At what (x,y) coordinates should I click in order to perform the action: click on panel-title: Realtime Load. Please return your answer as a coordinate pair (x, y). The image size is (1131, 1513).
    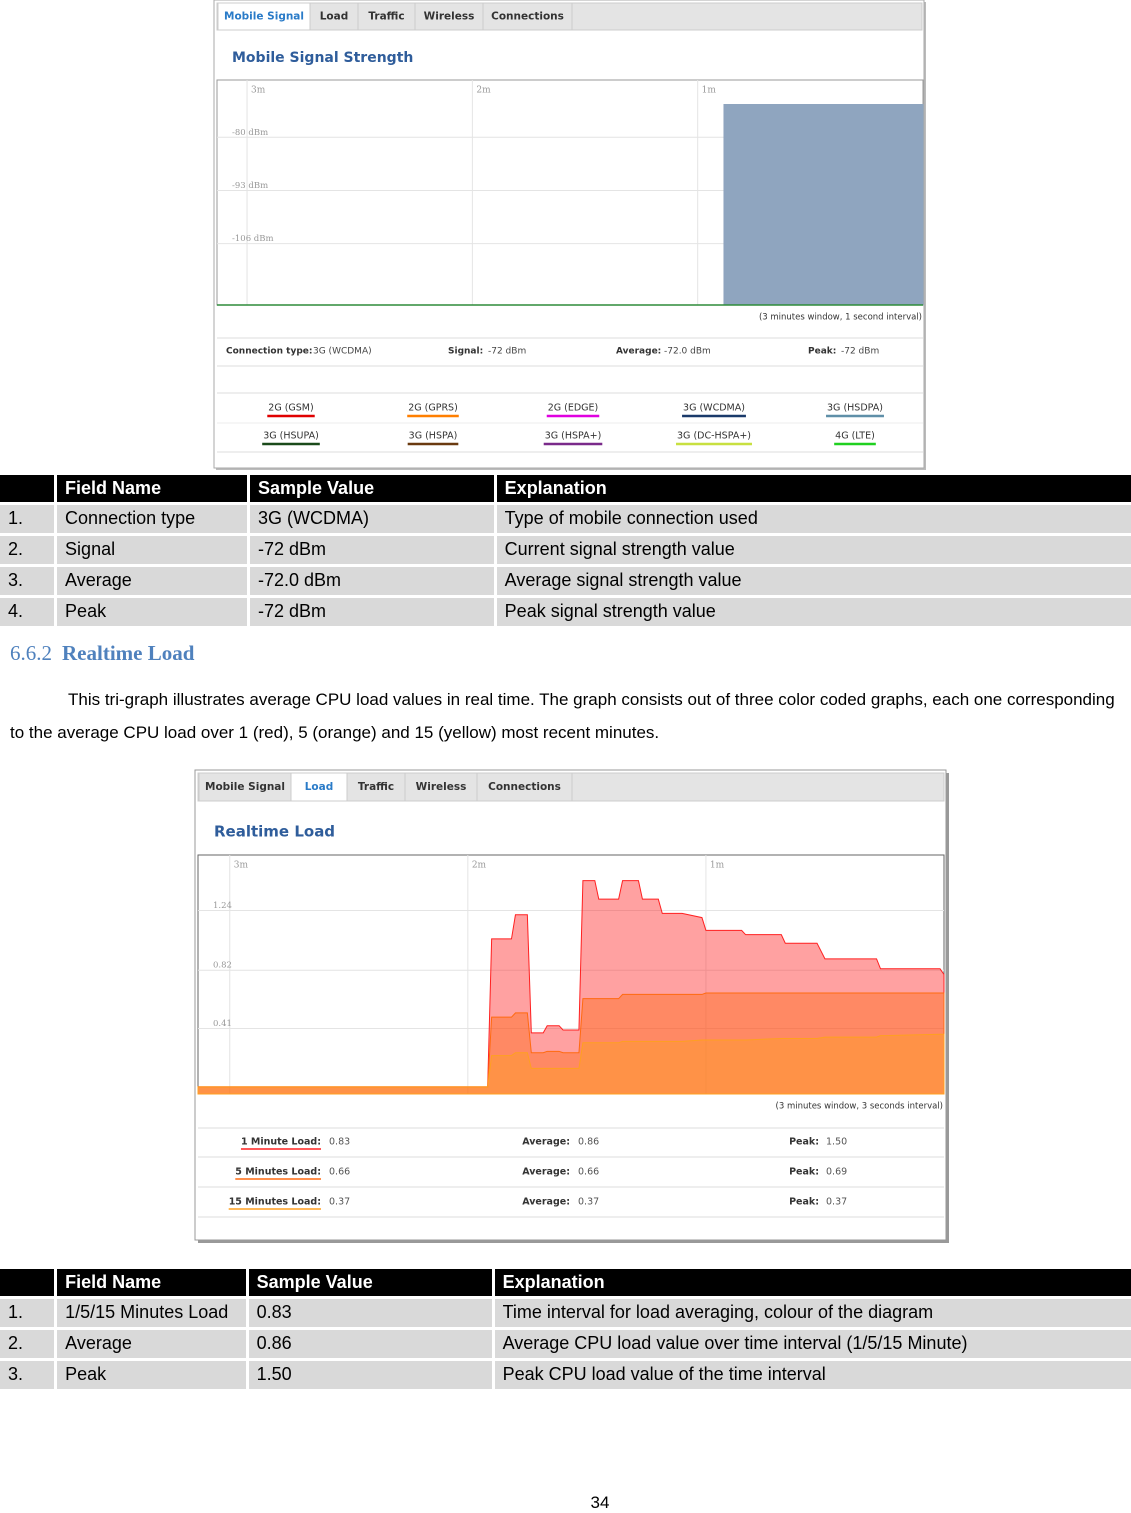
    Looking at the image, I should click on (274, 832).